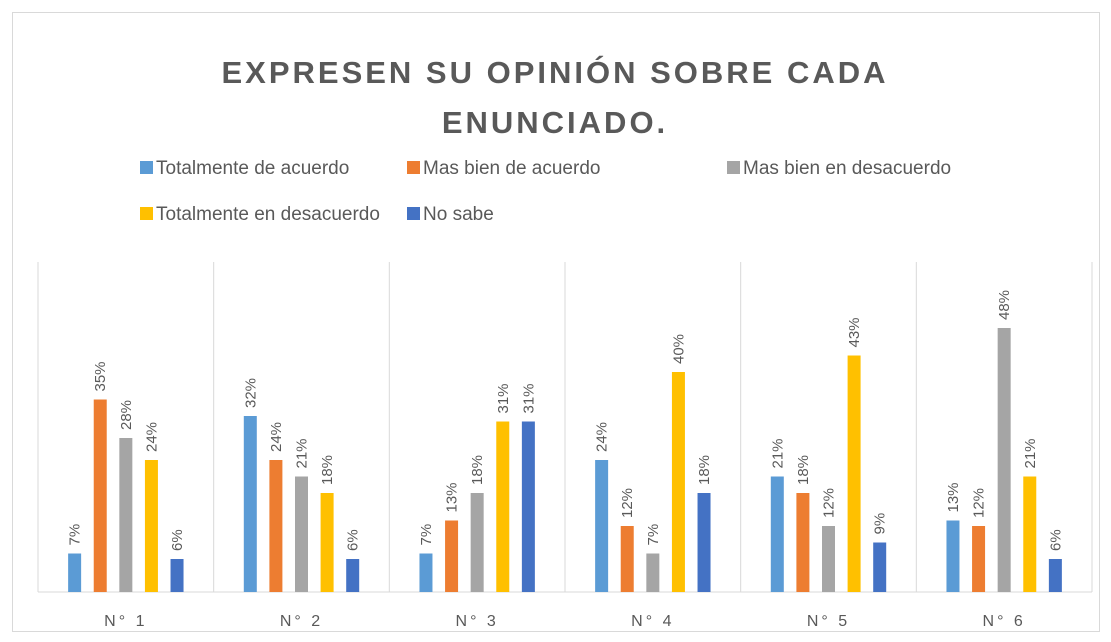 This screenshot has width=1111, height=642. I want to click on x-tick-label: N° 5, so click(828, 621).